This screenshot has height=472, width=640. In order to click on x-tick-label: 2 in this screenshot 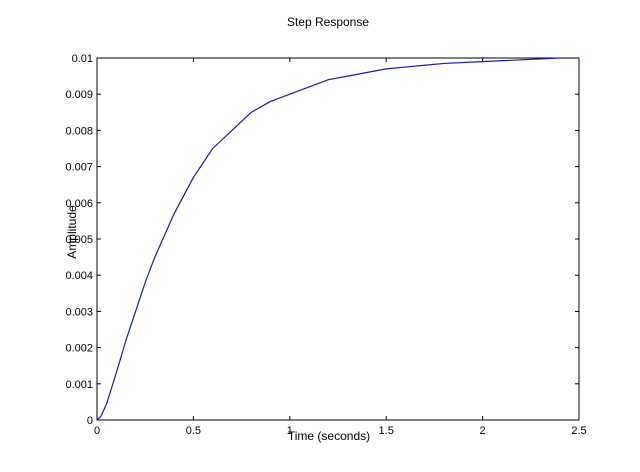, I will do `click(483, 431)`.